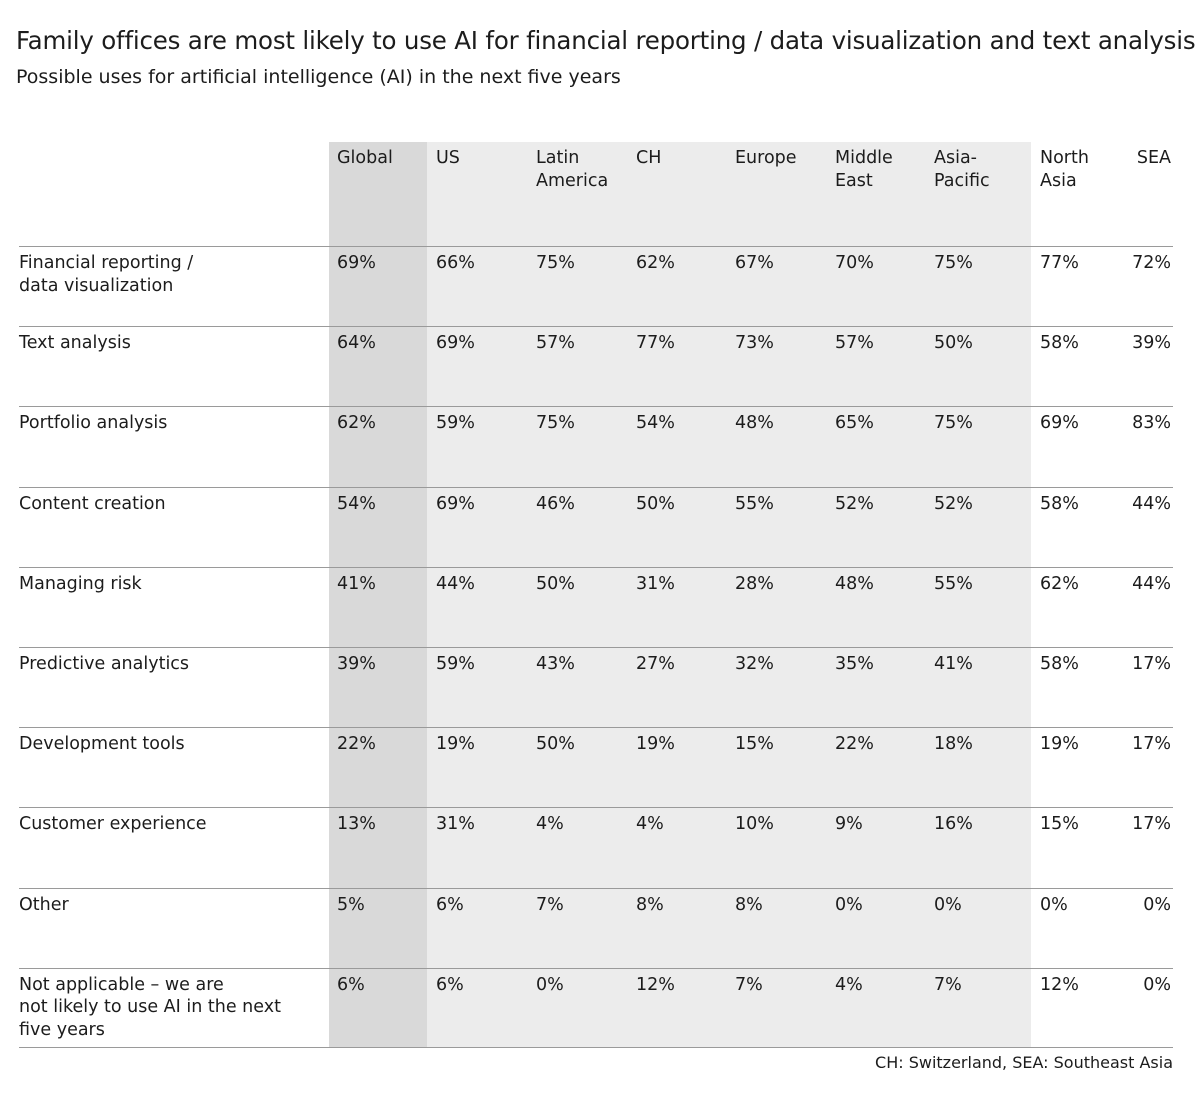 Image resolution: width=1200 pixels, height=1094 pixels. What do you see at coordinates (655, 664) in the screenshot?
I see `table-cell: 27%` at bounding box center [655, 664].